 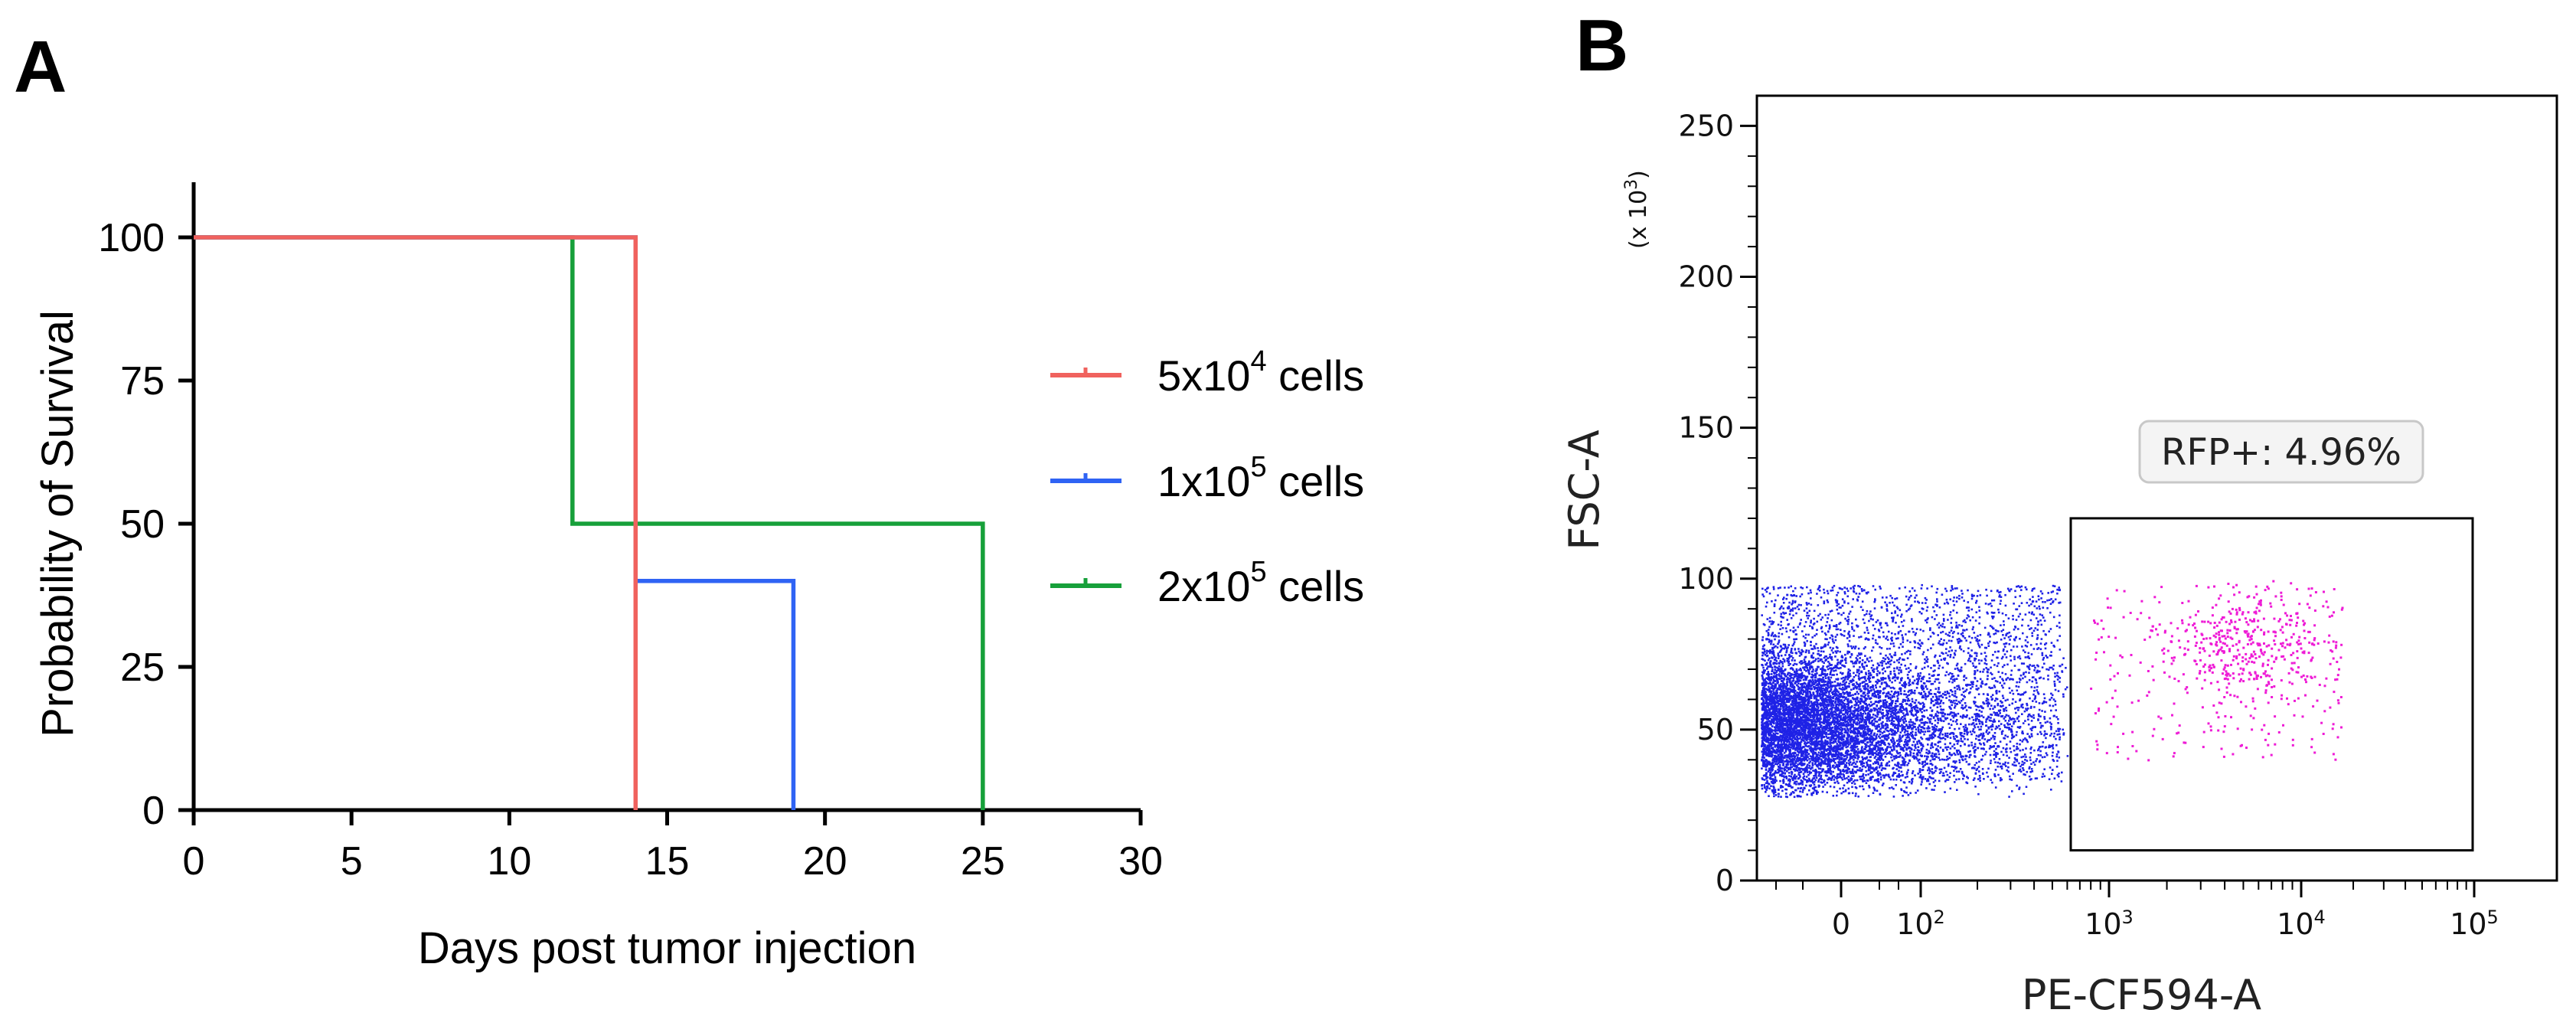 I want to click on legend-unit: cells, so click(x=1316, y=586).